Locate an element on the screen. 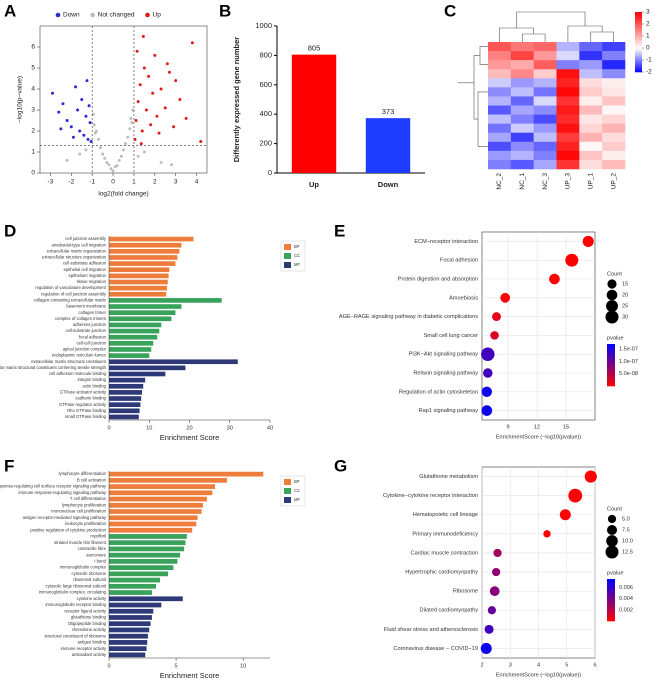 The width and height of the screenshot is (669, 688). legend-label: 7.5 is located at coordinates (626, 530).